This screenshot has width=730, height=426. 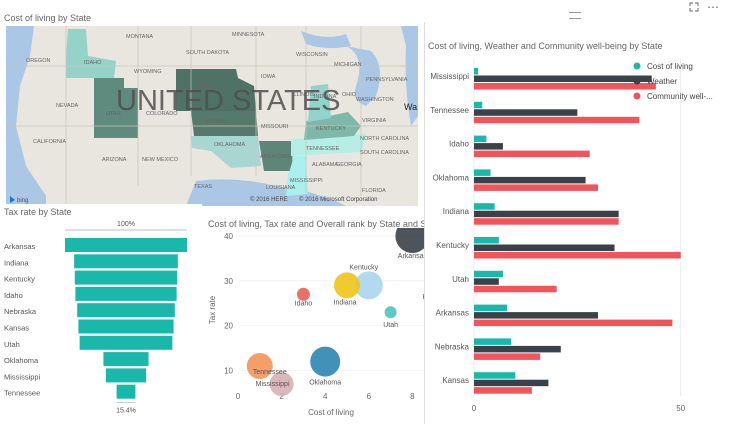 I want to click on funnel-label: Utah, so click(x=12, y=344).